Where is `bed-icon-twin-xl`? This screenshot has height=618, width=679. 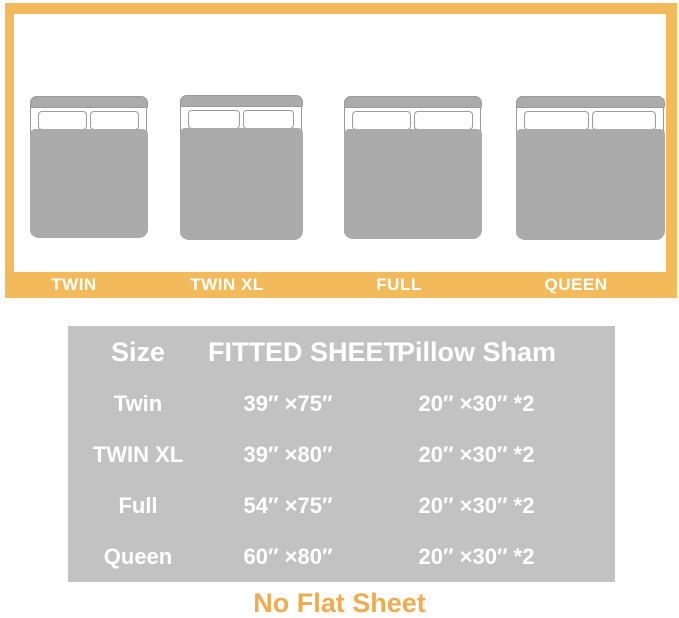 bed-icon-twin-xl is located at coordinates (241, 167).